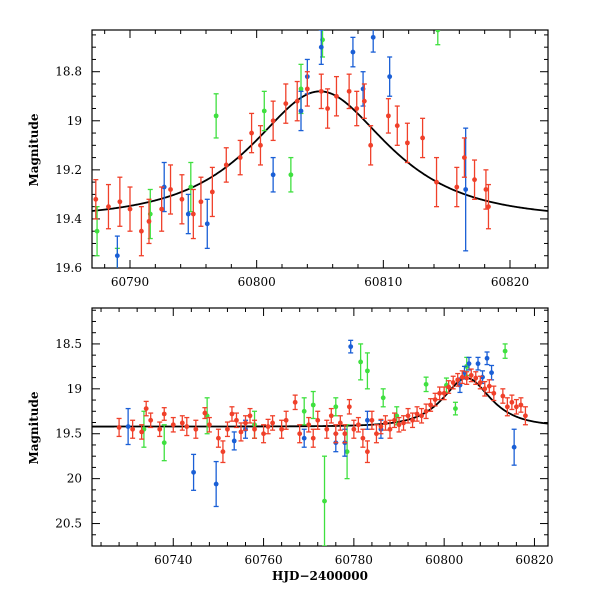  I want to click on top-y-tick-label: 19, so click(74, 121).